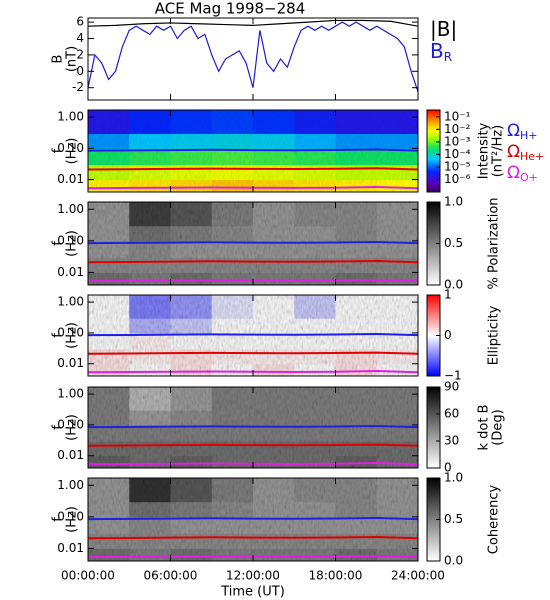 The width and height of the screenshot is (550, 600). Describe the element at coordinates (498, 427) in the screenshot. I see `colorbar-title: (Deg)` at that location.